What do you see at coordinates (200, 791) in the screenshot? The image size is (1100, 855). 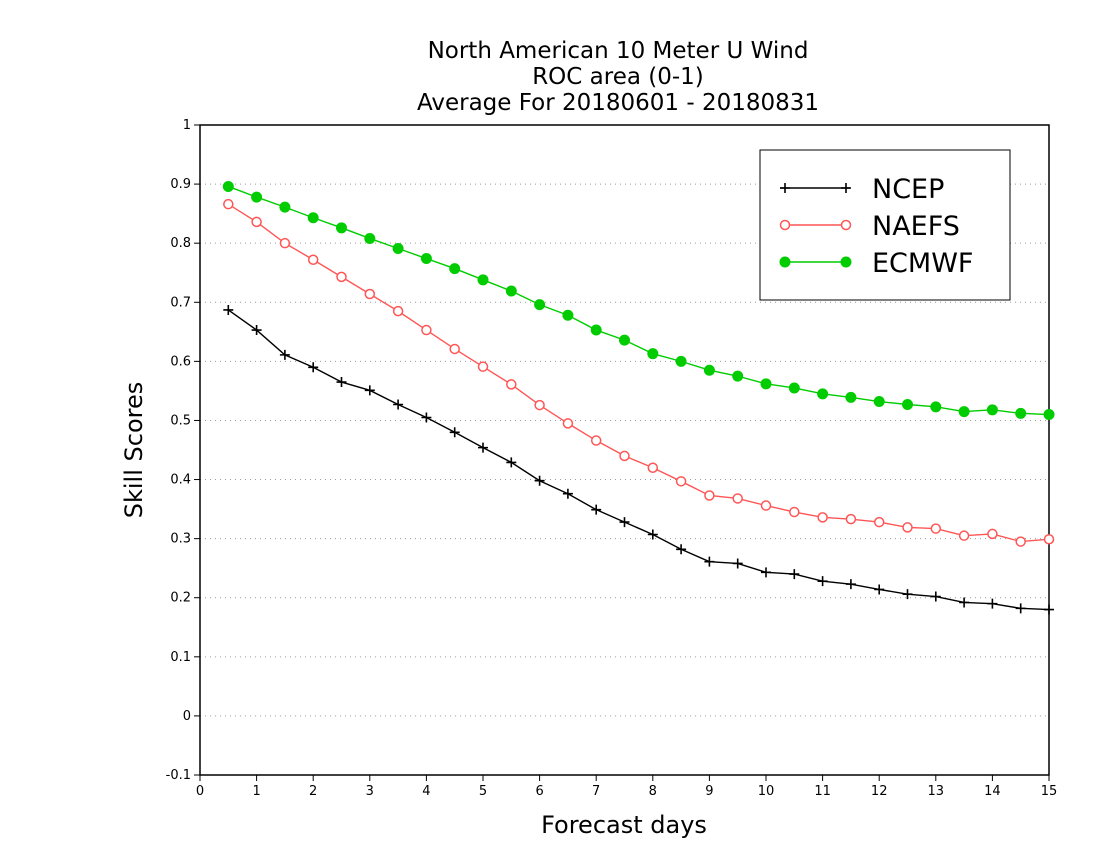 I see `x-tick-label: 0` at bounding box center [200, 791].